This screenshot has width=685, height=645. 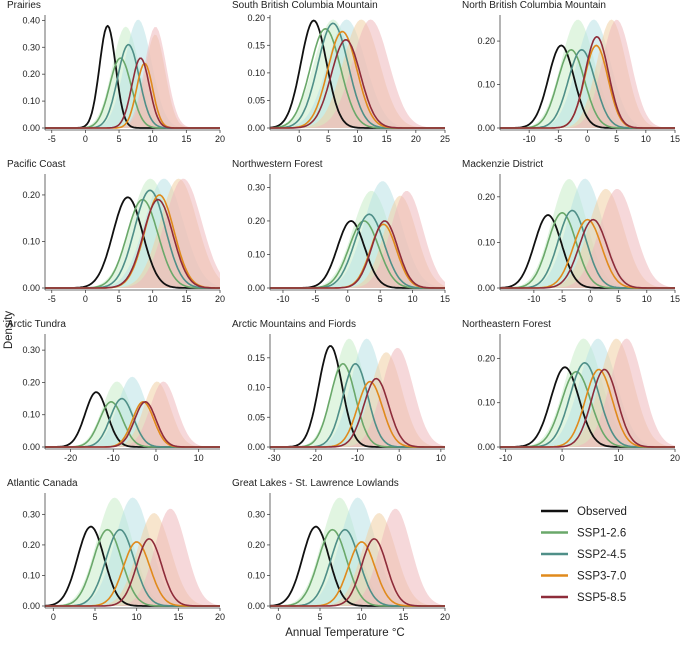 What do you see at coordinates (506, 324) in the screenshot?
I see `panel-title: Northeastern Forest` at bounding box center [506, 324].